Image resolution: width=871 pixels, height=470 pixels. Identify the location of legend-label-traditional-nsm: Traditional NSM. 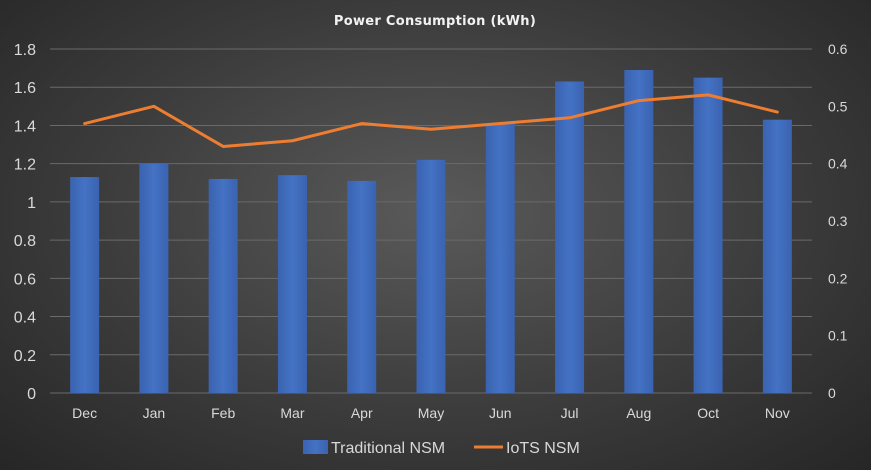
(388, 448).